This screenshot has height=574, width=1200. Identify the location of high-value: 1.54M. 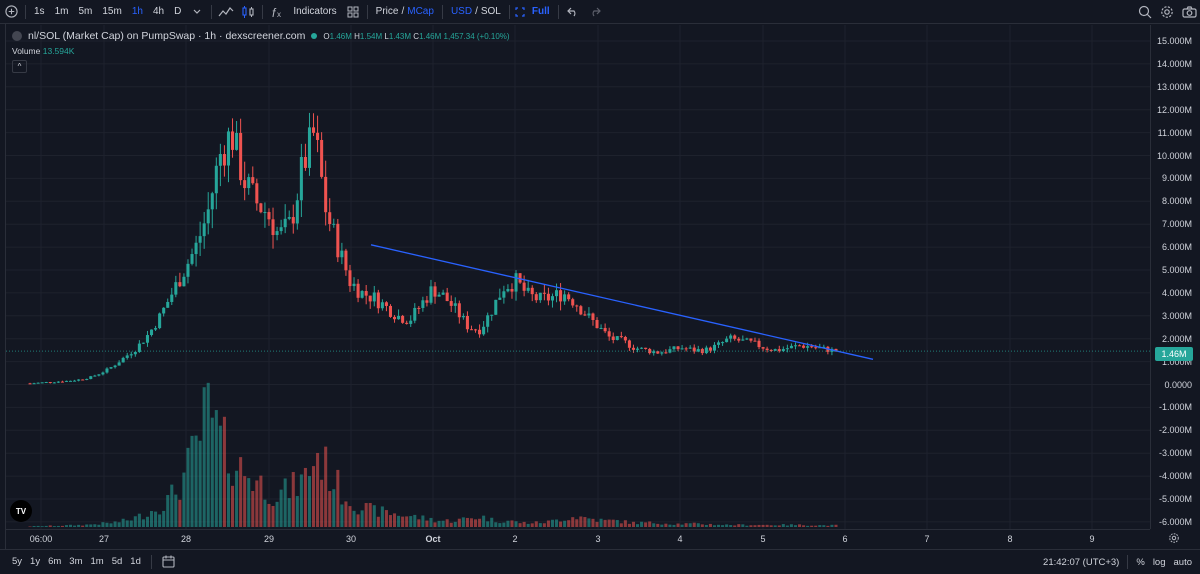
(371, 36).